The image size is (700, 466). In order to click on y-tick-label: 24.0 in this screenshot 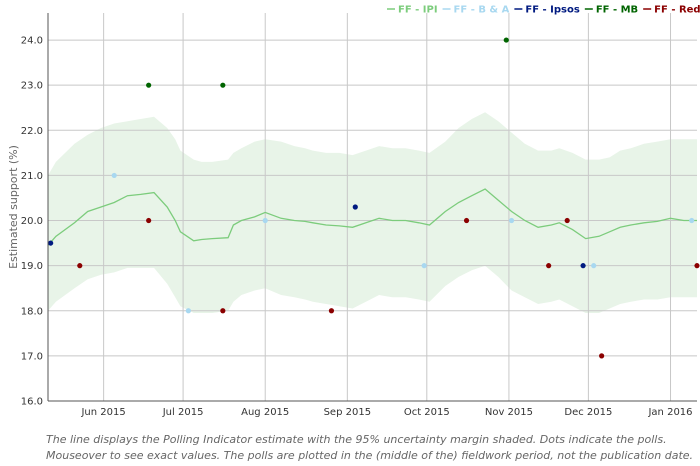, I will do `click(32, 41)`.